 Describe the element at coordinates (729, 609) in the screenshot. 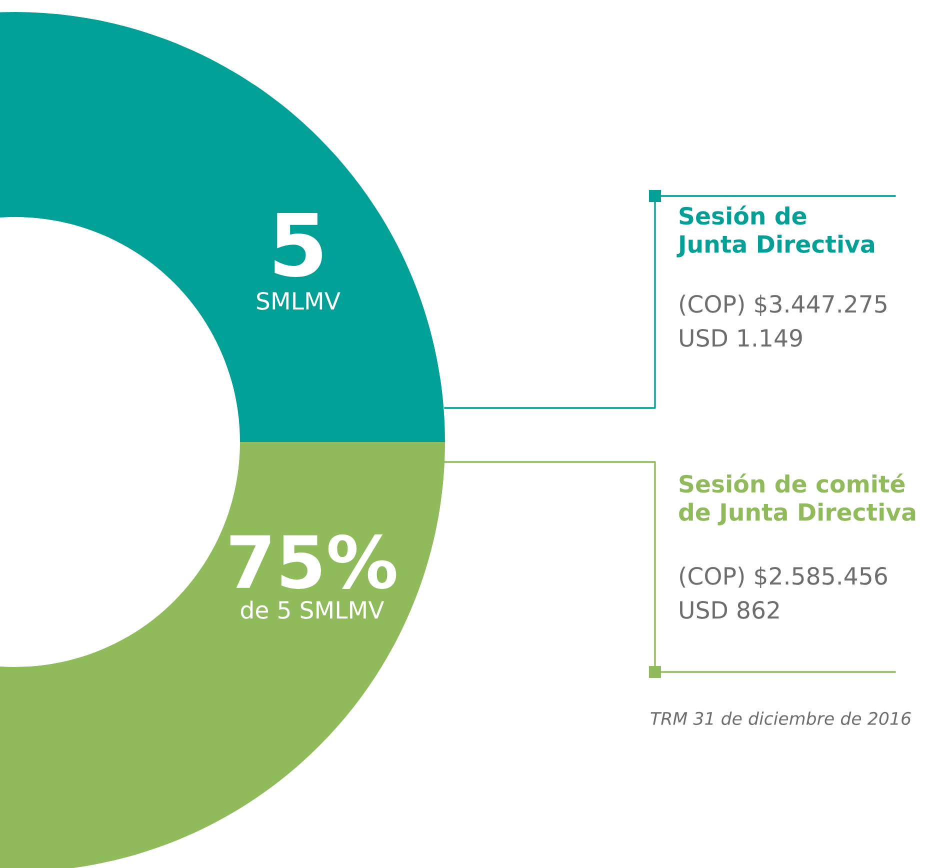

I see `text: USD 862` at that location.